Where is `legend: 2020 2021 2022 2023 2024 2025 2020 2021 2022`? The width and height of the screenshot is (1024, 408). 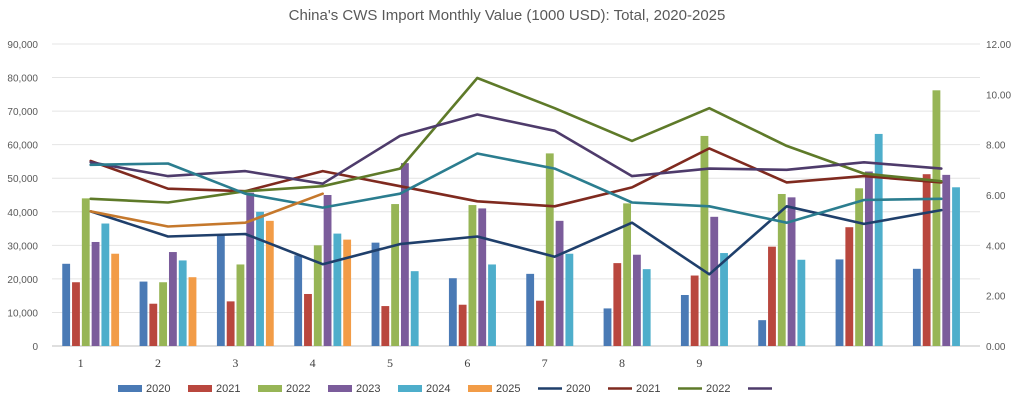
legend: 2020 2021 2022 2023 2024 2025 2020 2021 2022 is located at coordinates (445, 389).